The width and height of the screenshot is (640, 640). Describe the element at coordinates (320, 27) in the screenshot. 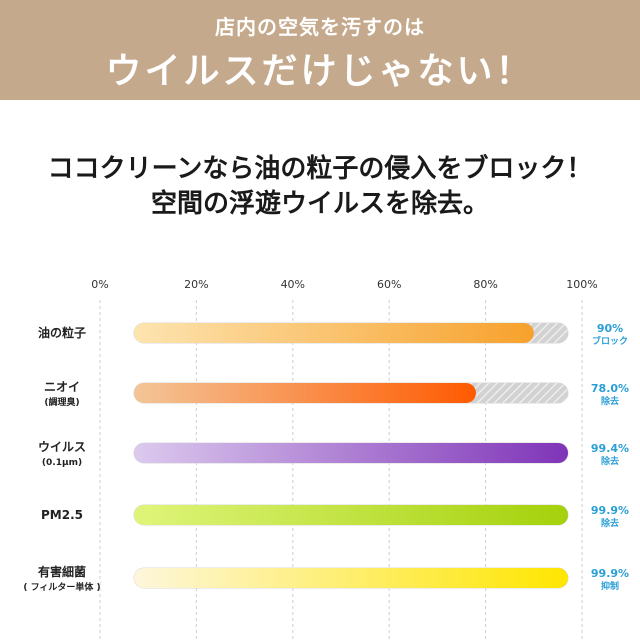

I see `banner-subtitle: 店内の空気を汚すのは` at that location.